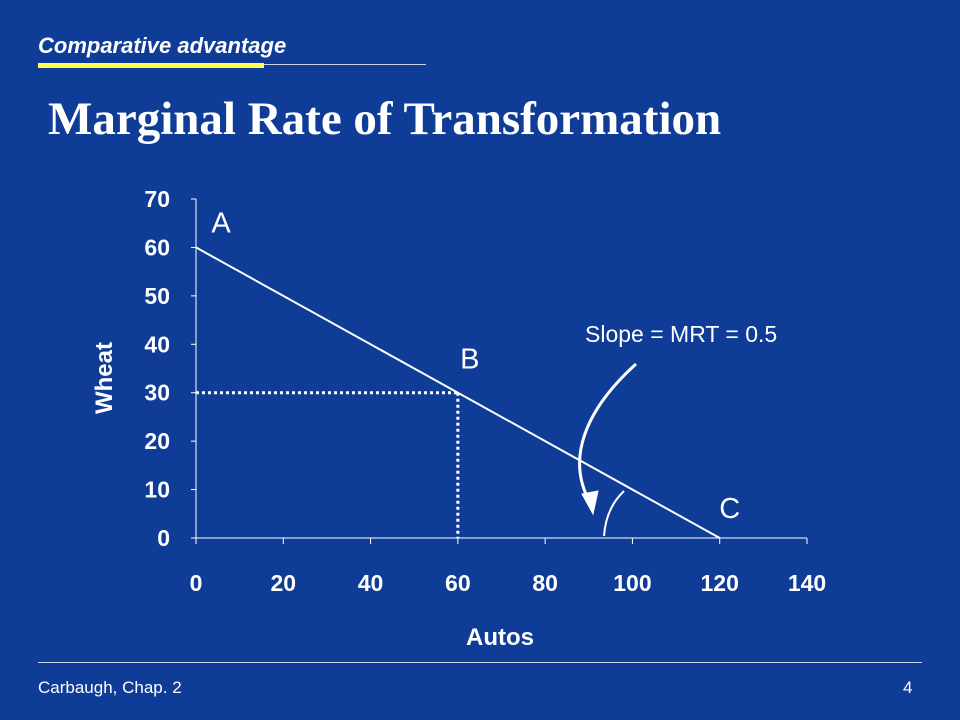 This screenshot has height=720, width=960. What do you see at coordinates (196, 583) in the screenshot?
I see `x-tick-label: 0` at bounding box center [196, 583].